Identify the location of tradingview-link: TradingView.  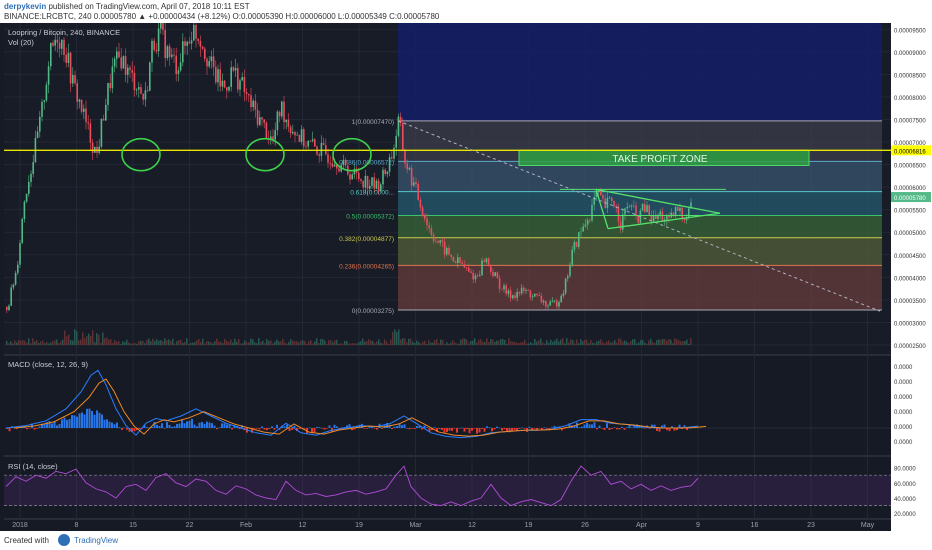
(96, 540).